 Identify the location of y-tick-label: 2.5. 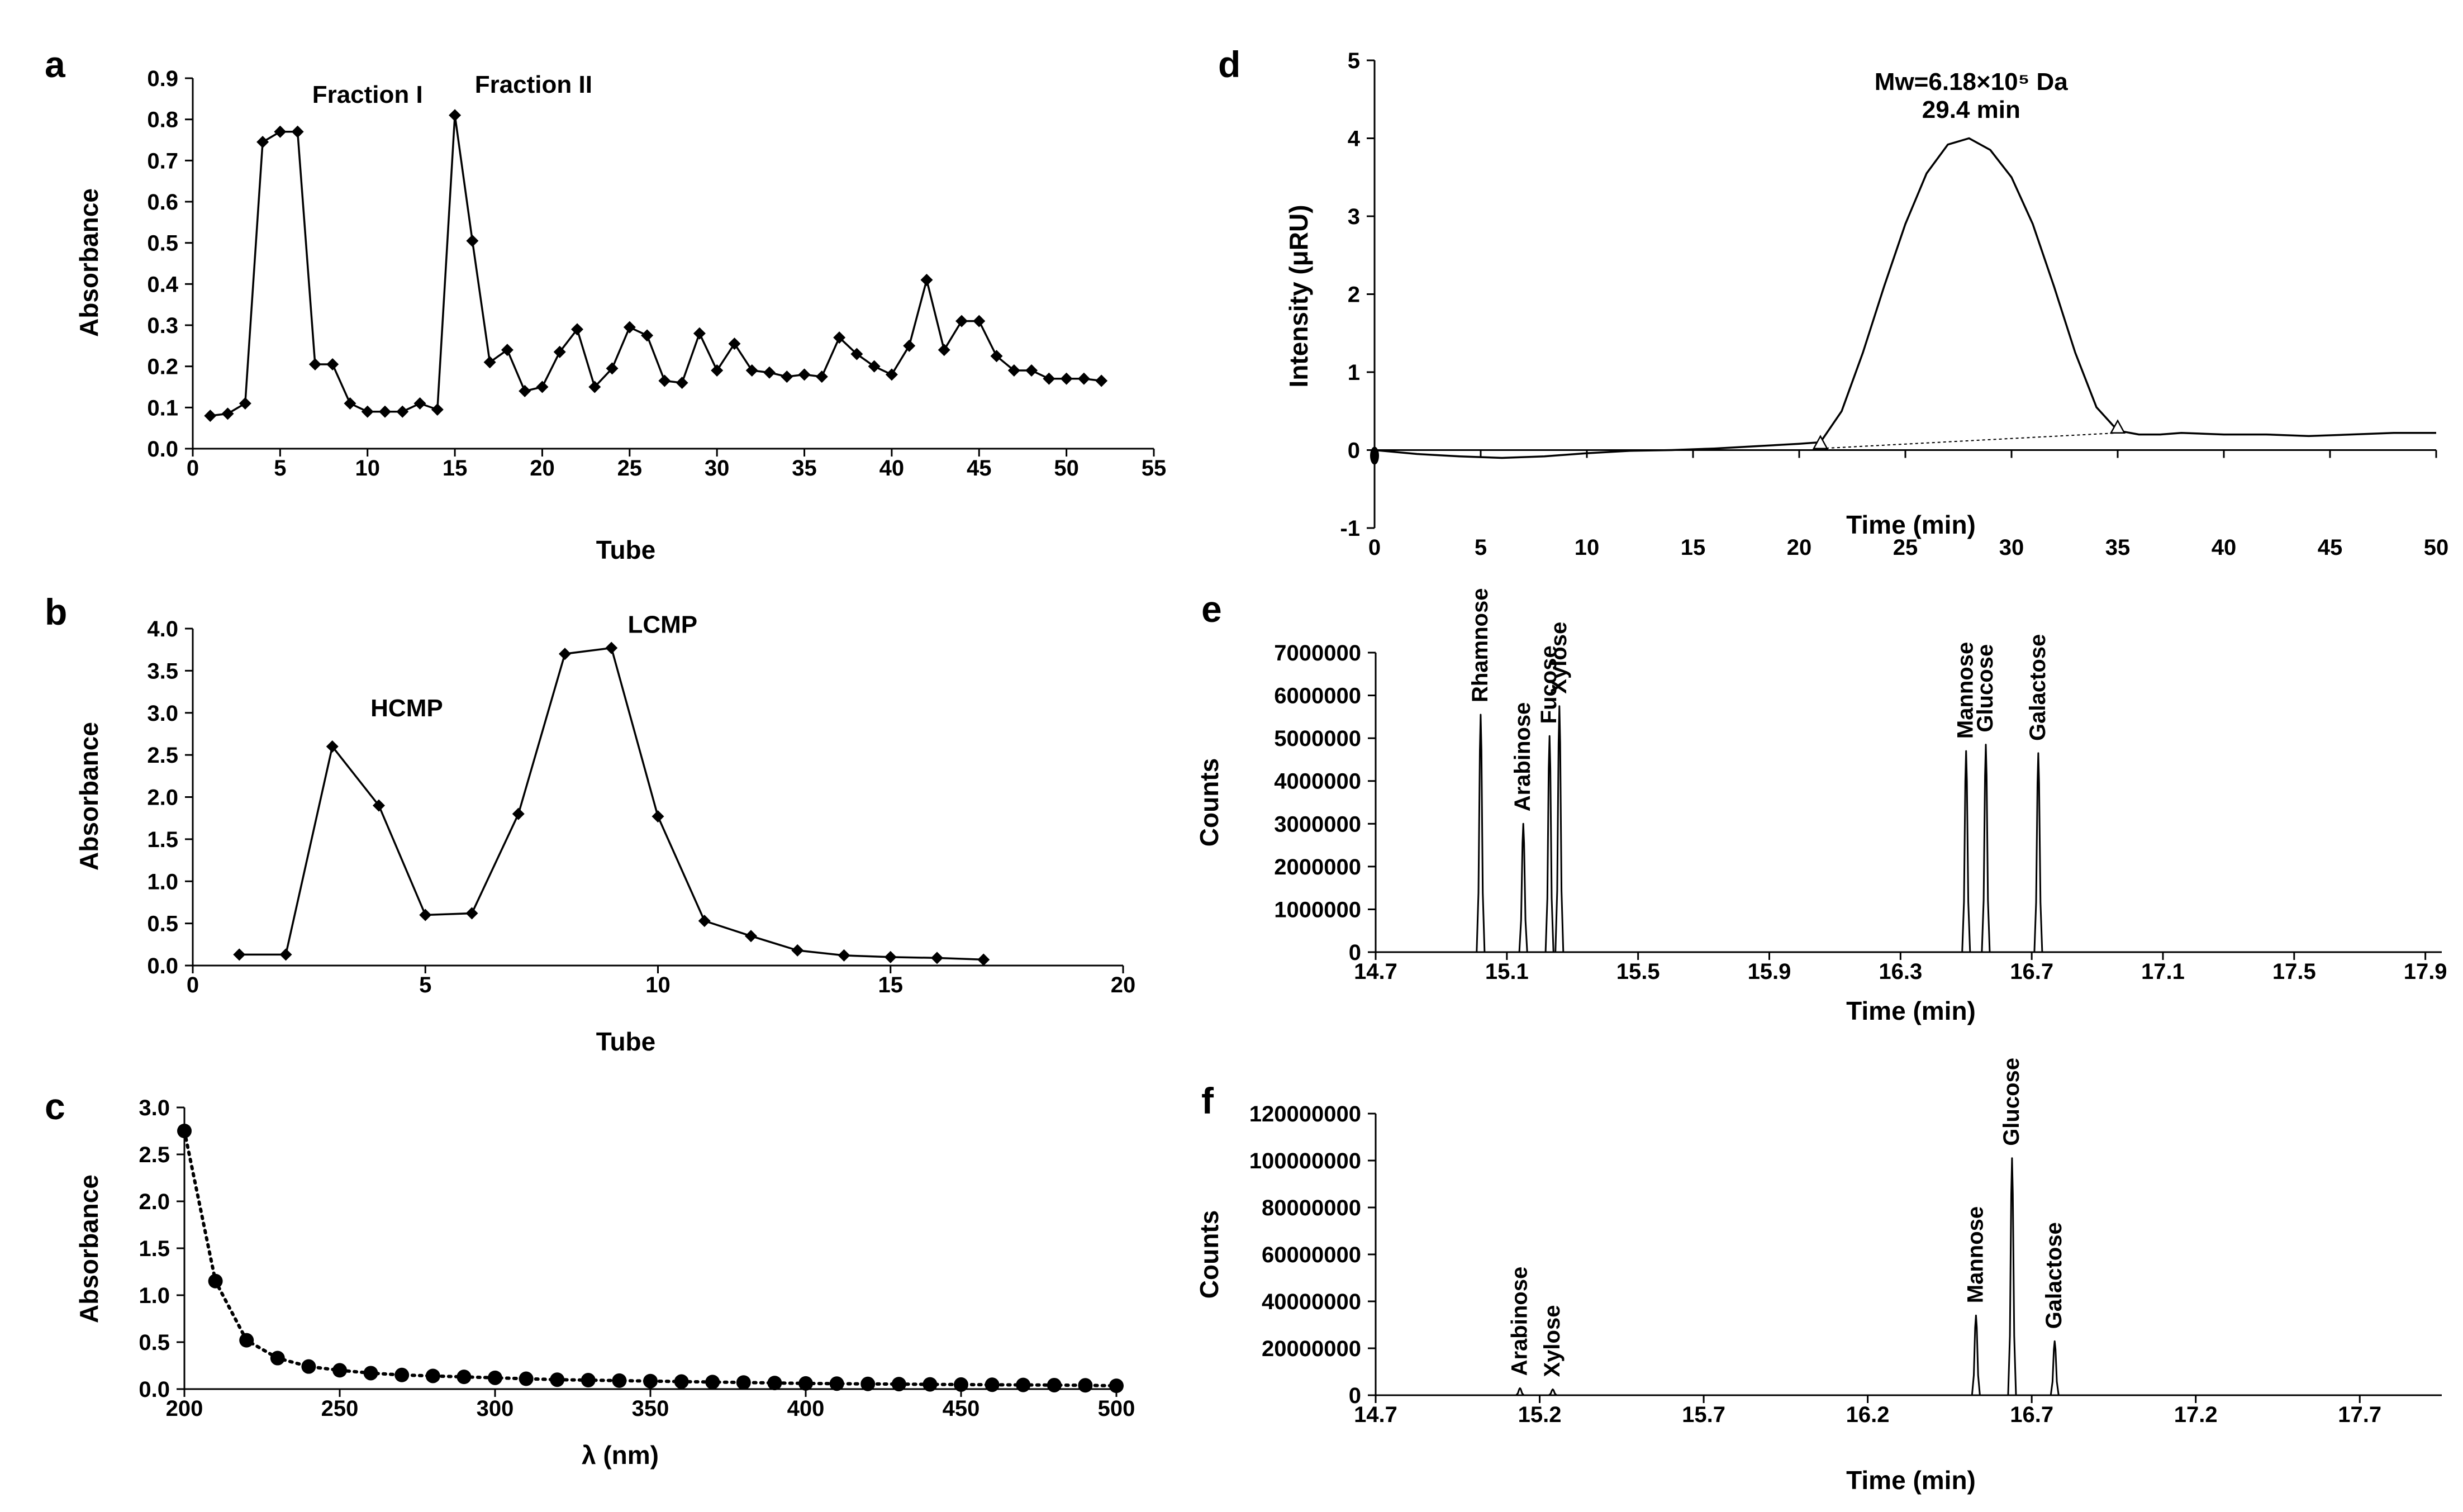
(162, 755).